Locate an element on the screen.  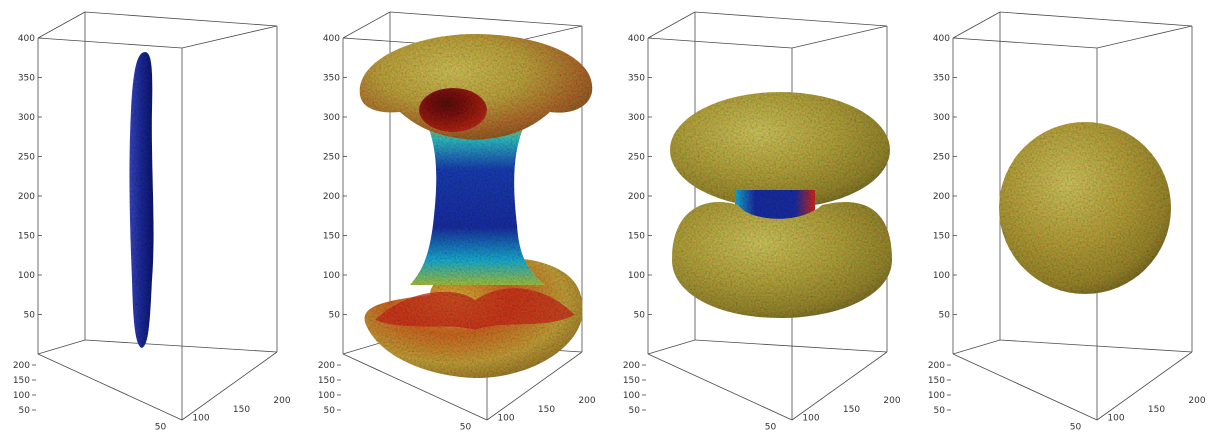
surface-column is located at coordinates (141, 200).